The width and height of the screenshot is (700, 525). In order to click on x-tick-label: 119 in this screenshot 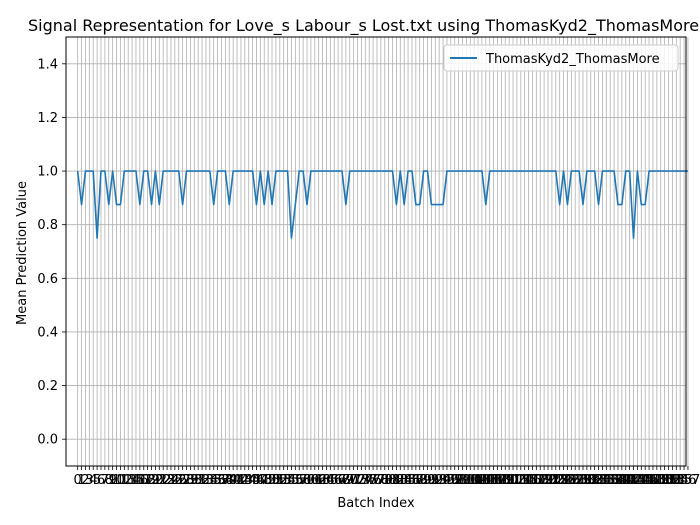, I will do `click(540, 480)`.